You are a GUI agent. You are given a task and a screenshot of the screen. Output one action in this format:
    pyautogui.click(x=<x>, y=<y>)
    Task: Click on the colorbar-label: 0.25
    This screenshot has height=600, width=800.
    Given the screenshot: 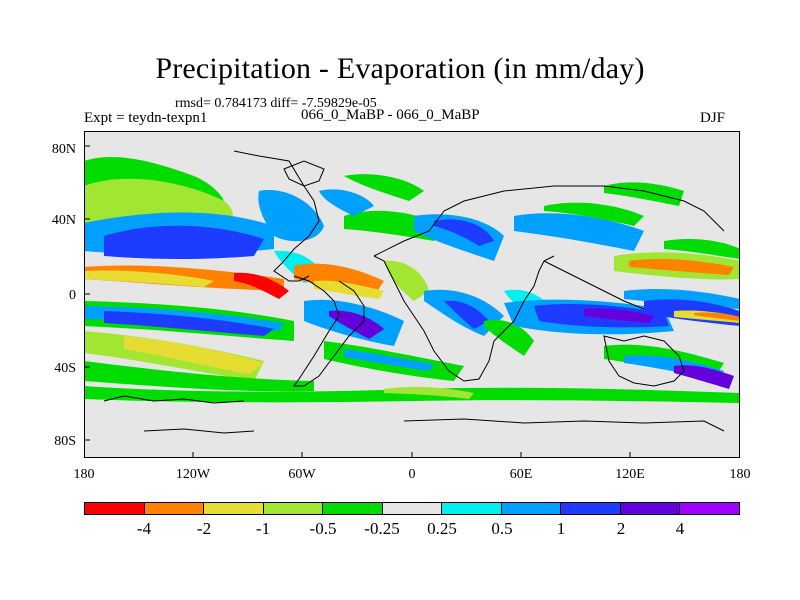 What is the action you would take?
    pyautogui.click(x=442, y=528)
    